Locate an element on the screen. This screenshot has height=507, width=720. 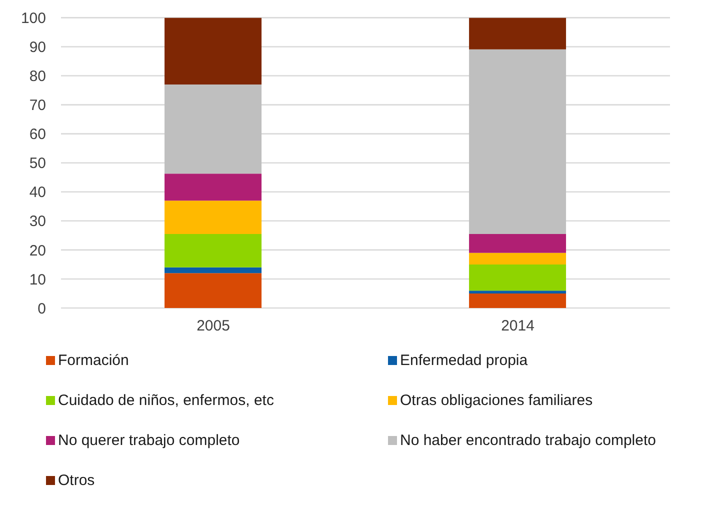
x-tick-label: 2005 is located at coordinates (213, 326).